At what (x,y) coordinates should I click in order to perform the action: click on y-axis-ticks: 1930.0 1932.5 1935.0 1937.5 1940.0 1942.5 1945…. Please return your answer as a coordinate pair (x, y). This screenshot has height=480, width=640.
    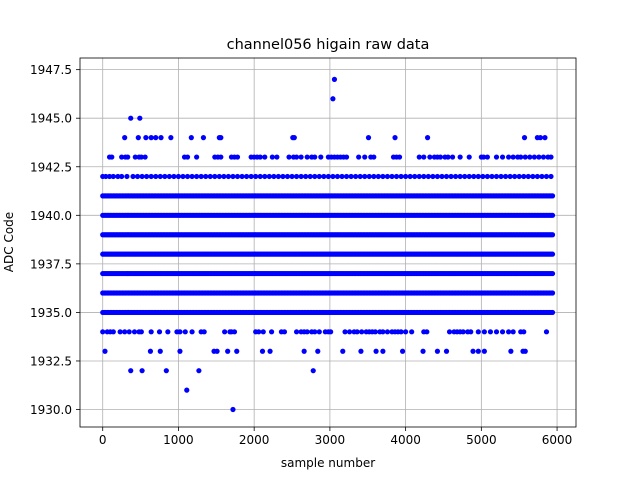
    Looking at the image, I should click on (55, 240).